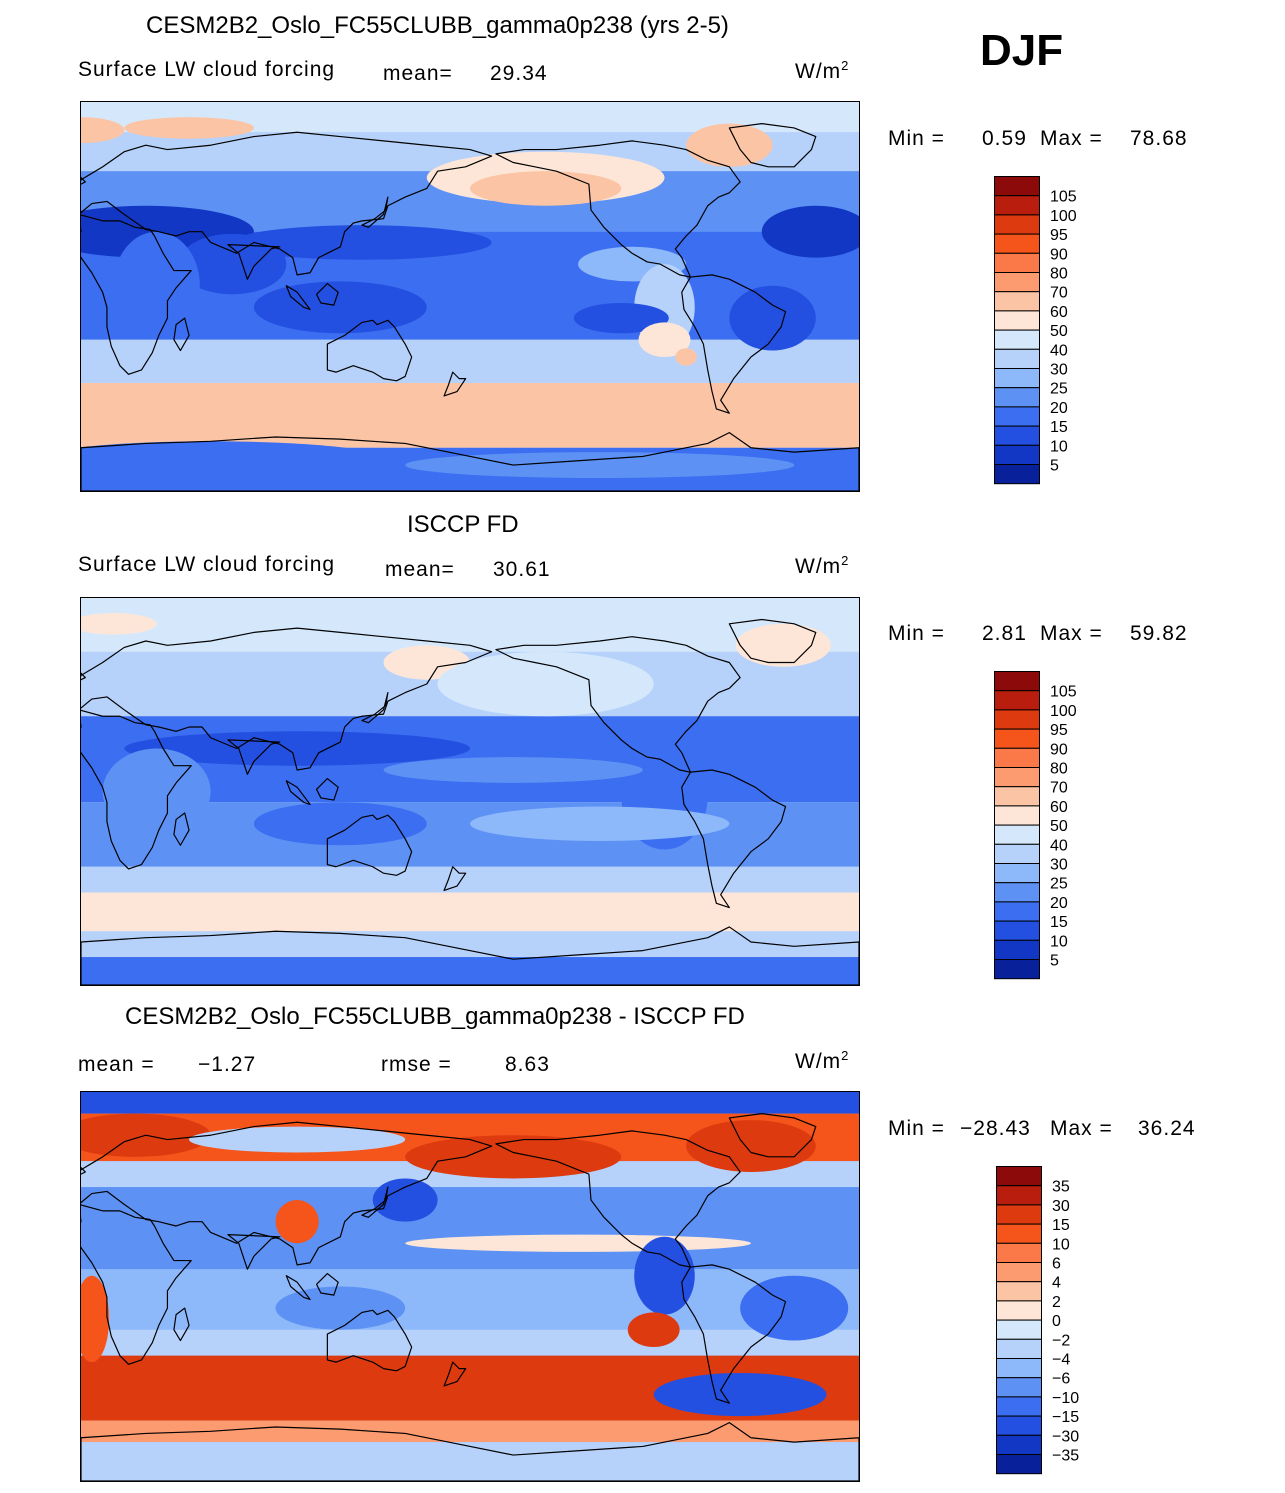 The height and width of the screenshot is (1493, 1285). What do you see at coordinates (1049, 834) in the screenshot?
I see `panel2-colorbar: 105 100 95 90 80 70 60 50 40 30 25 20 15 10 5` at bounding box center [1049, 834].